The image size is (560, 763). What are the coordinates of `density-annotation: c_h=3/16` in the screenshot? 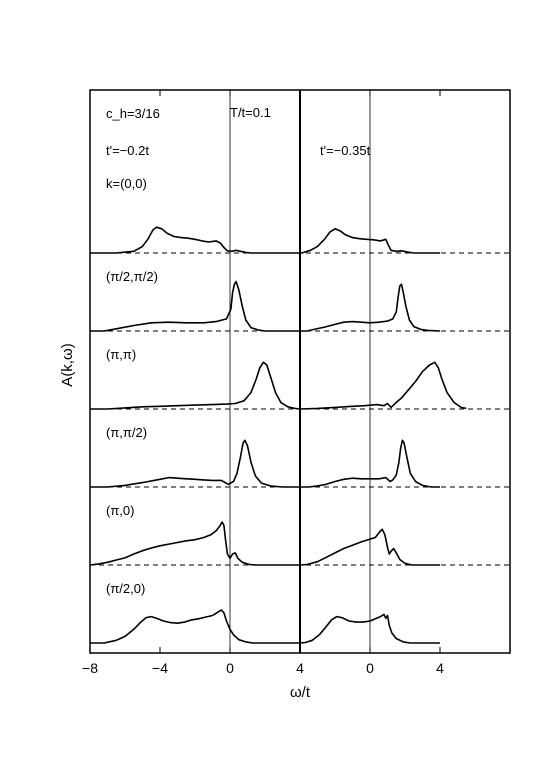 It's located at (133, 113).